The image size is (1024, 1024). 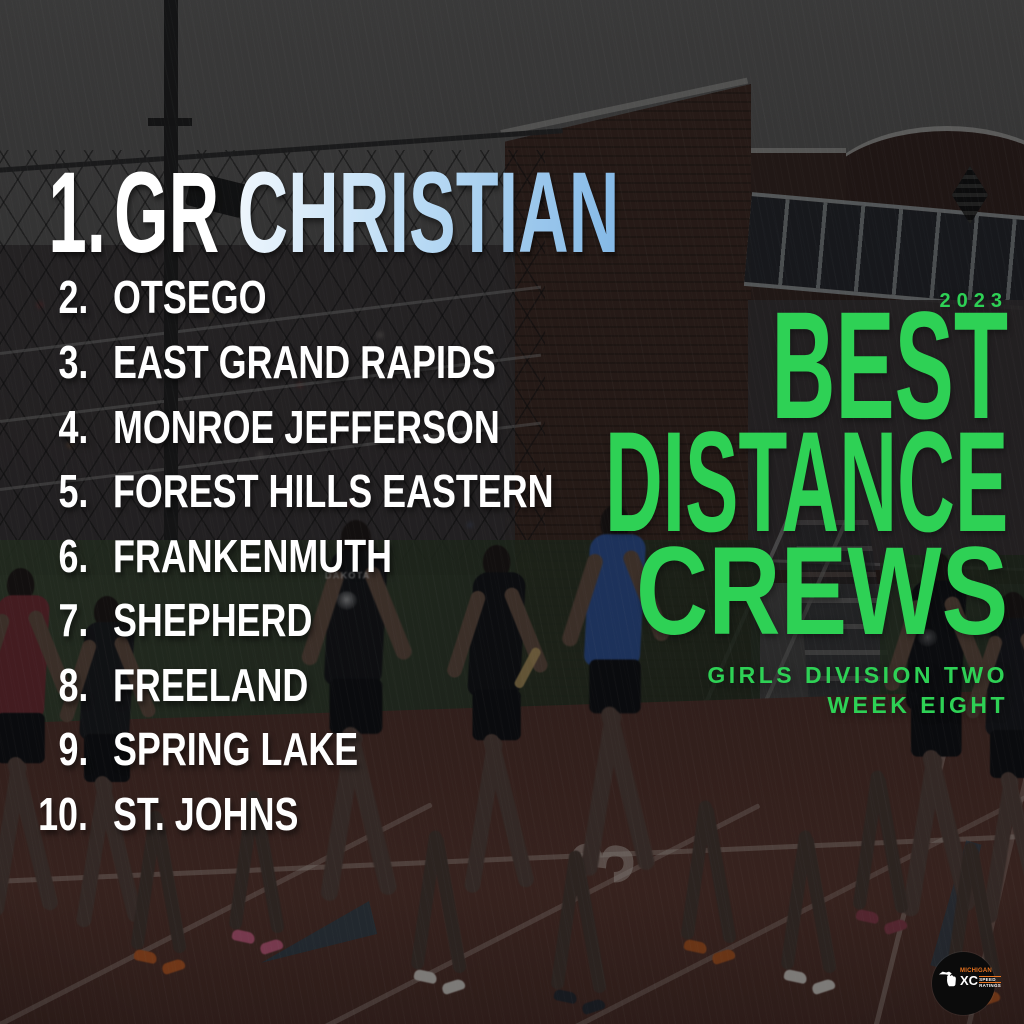 What do you see at coordinates (77, 213) in the screenshot?
I see `rank-number: 1.` at bounding box center [77, 213].